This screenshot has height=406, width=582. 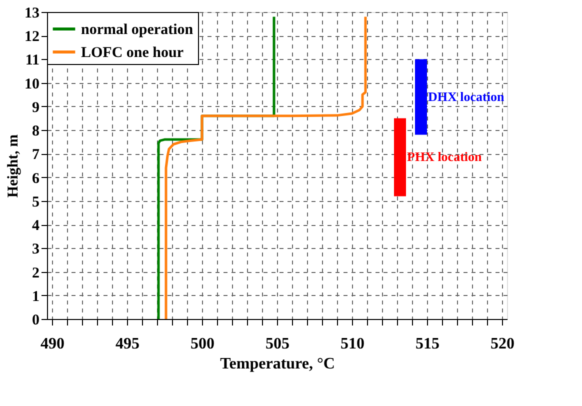 What do you see at coordinates (14, 166) in the screenshot?
I see `y-axis-title: Height, m` at bounding box center [14, 166].